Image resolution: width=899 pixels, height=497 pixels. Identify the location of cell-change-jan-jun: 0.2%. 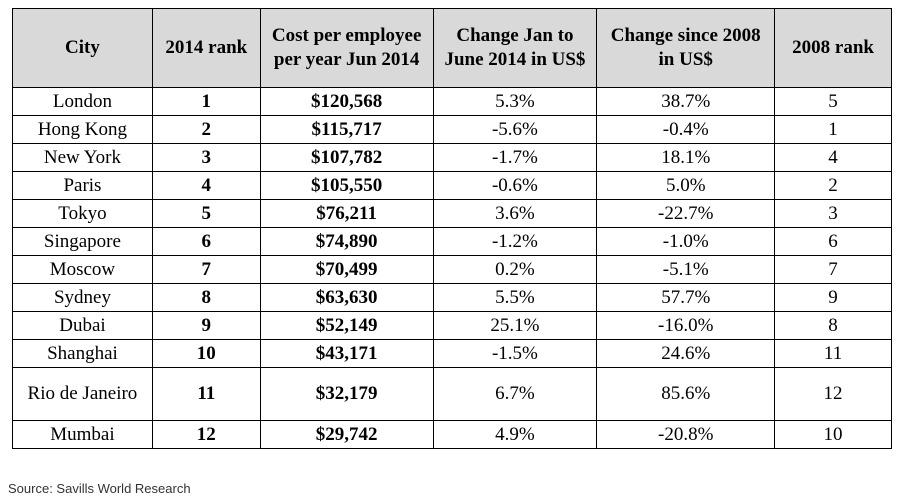
(515, 269).